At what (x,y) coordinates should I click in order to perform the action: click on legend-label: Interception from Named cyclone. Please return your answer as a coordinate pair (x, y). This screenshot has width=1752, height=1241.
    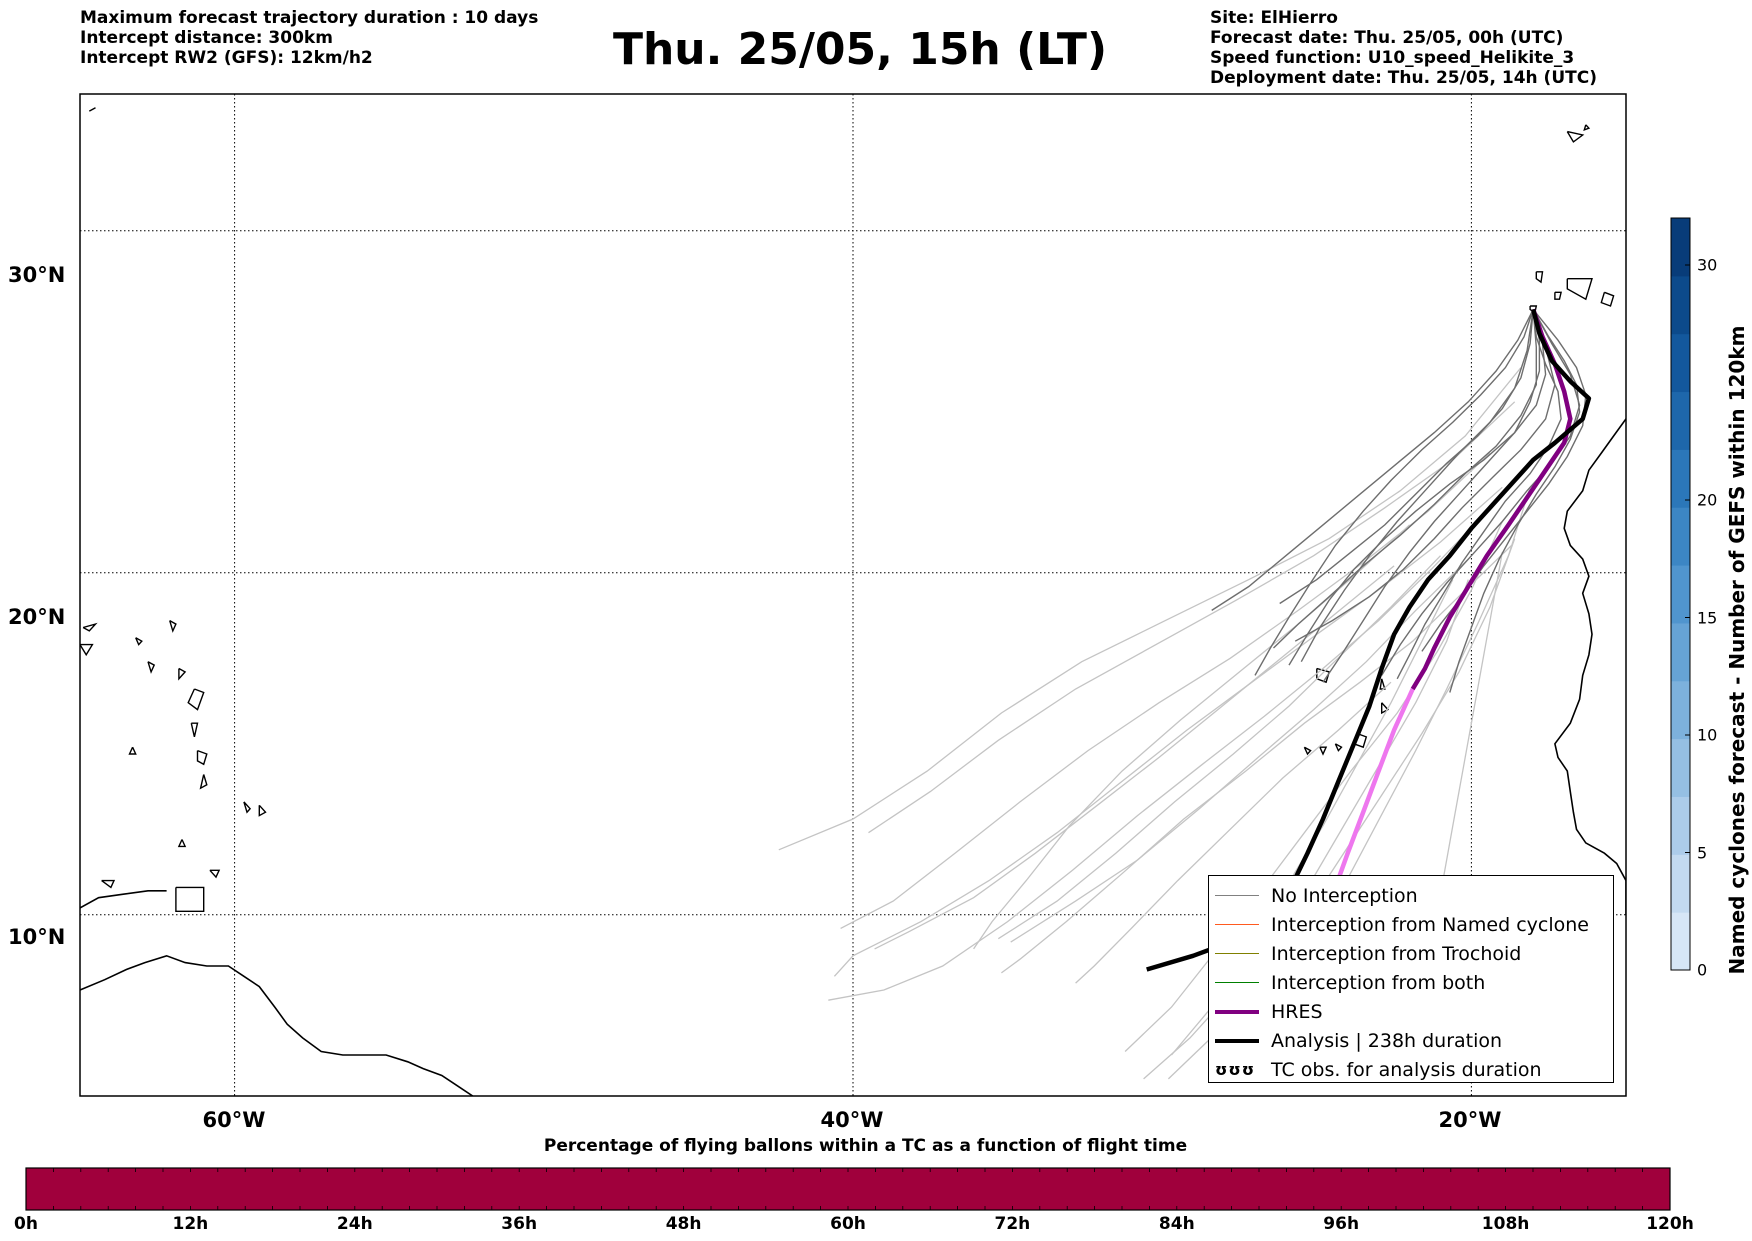
    Looking at the image, I should click on (1430, 924).